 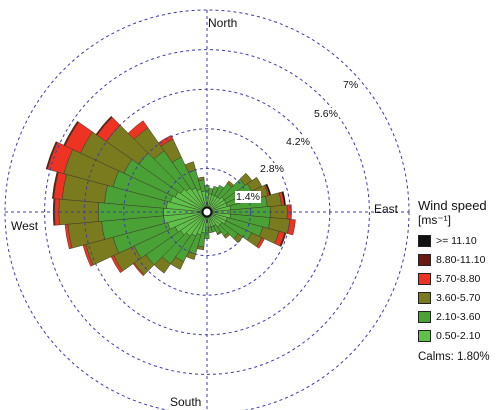 I want to click on legend-item: 0.50-2.10, so click(x=458, y=335).